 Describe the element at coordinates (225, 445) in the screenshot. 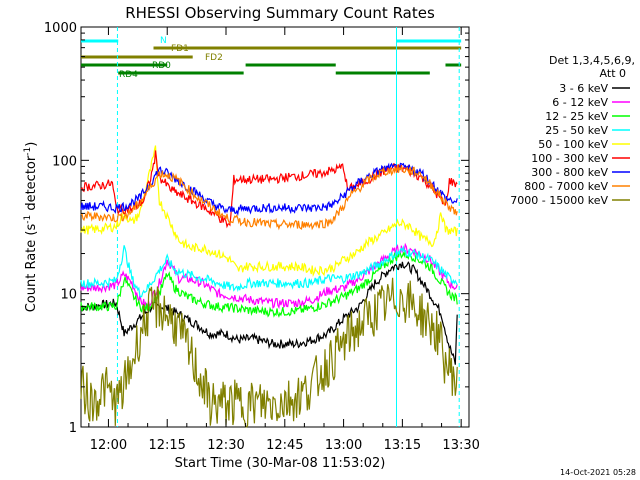

I see `x-tick-label: 12:30` at that location.